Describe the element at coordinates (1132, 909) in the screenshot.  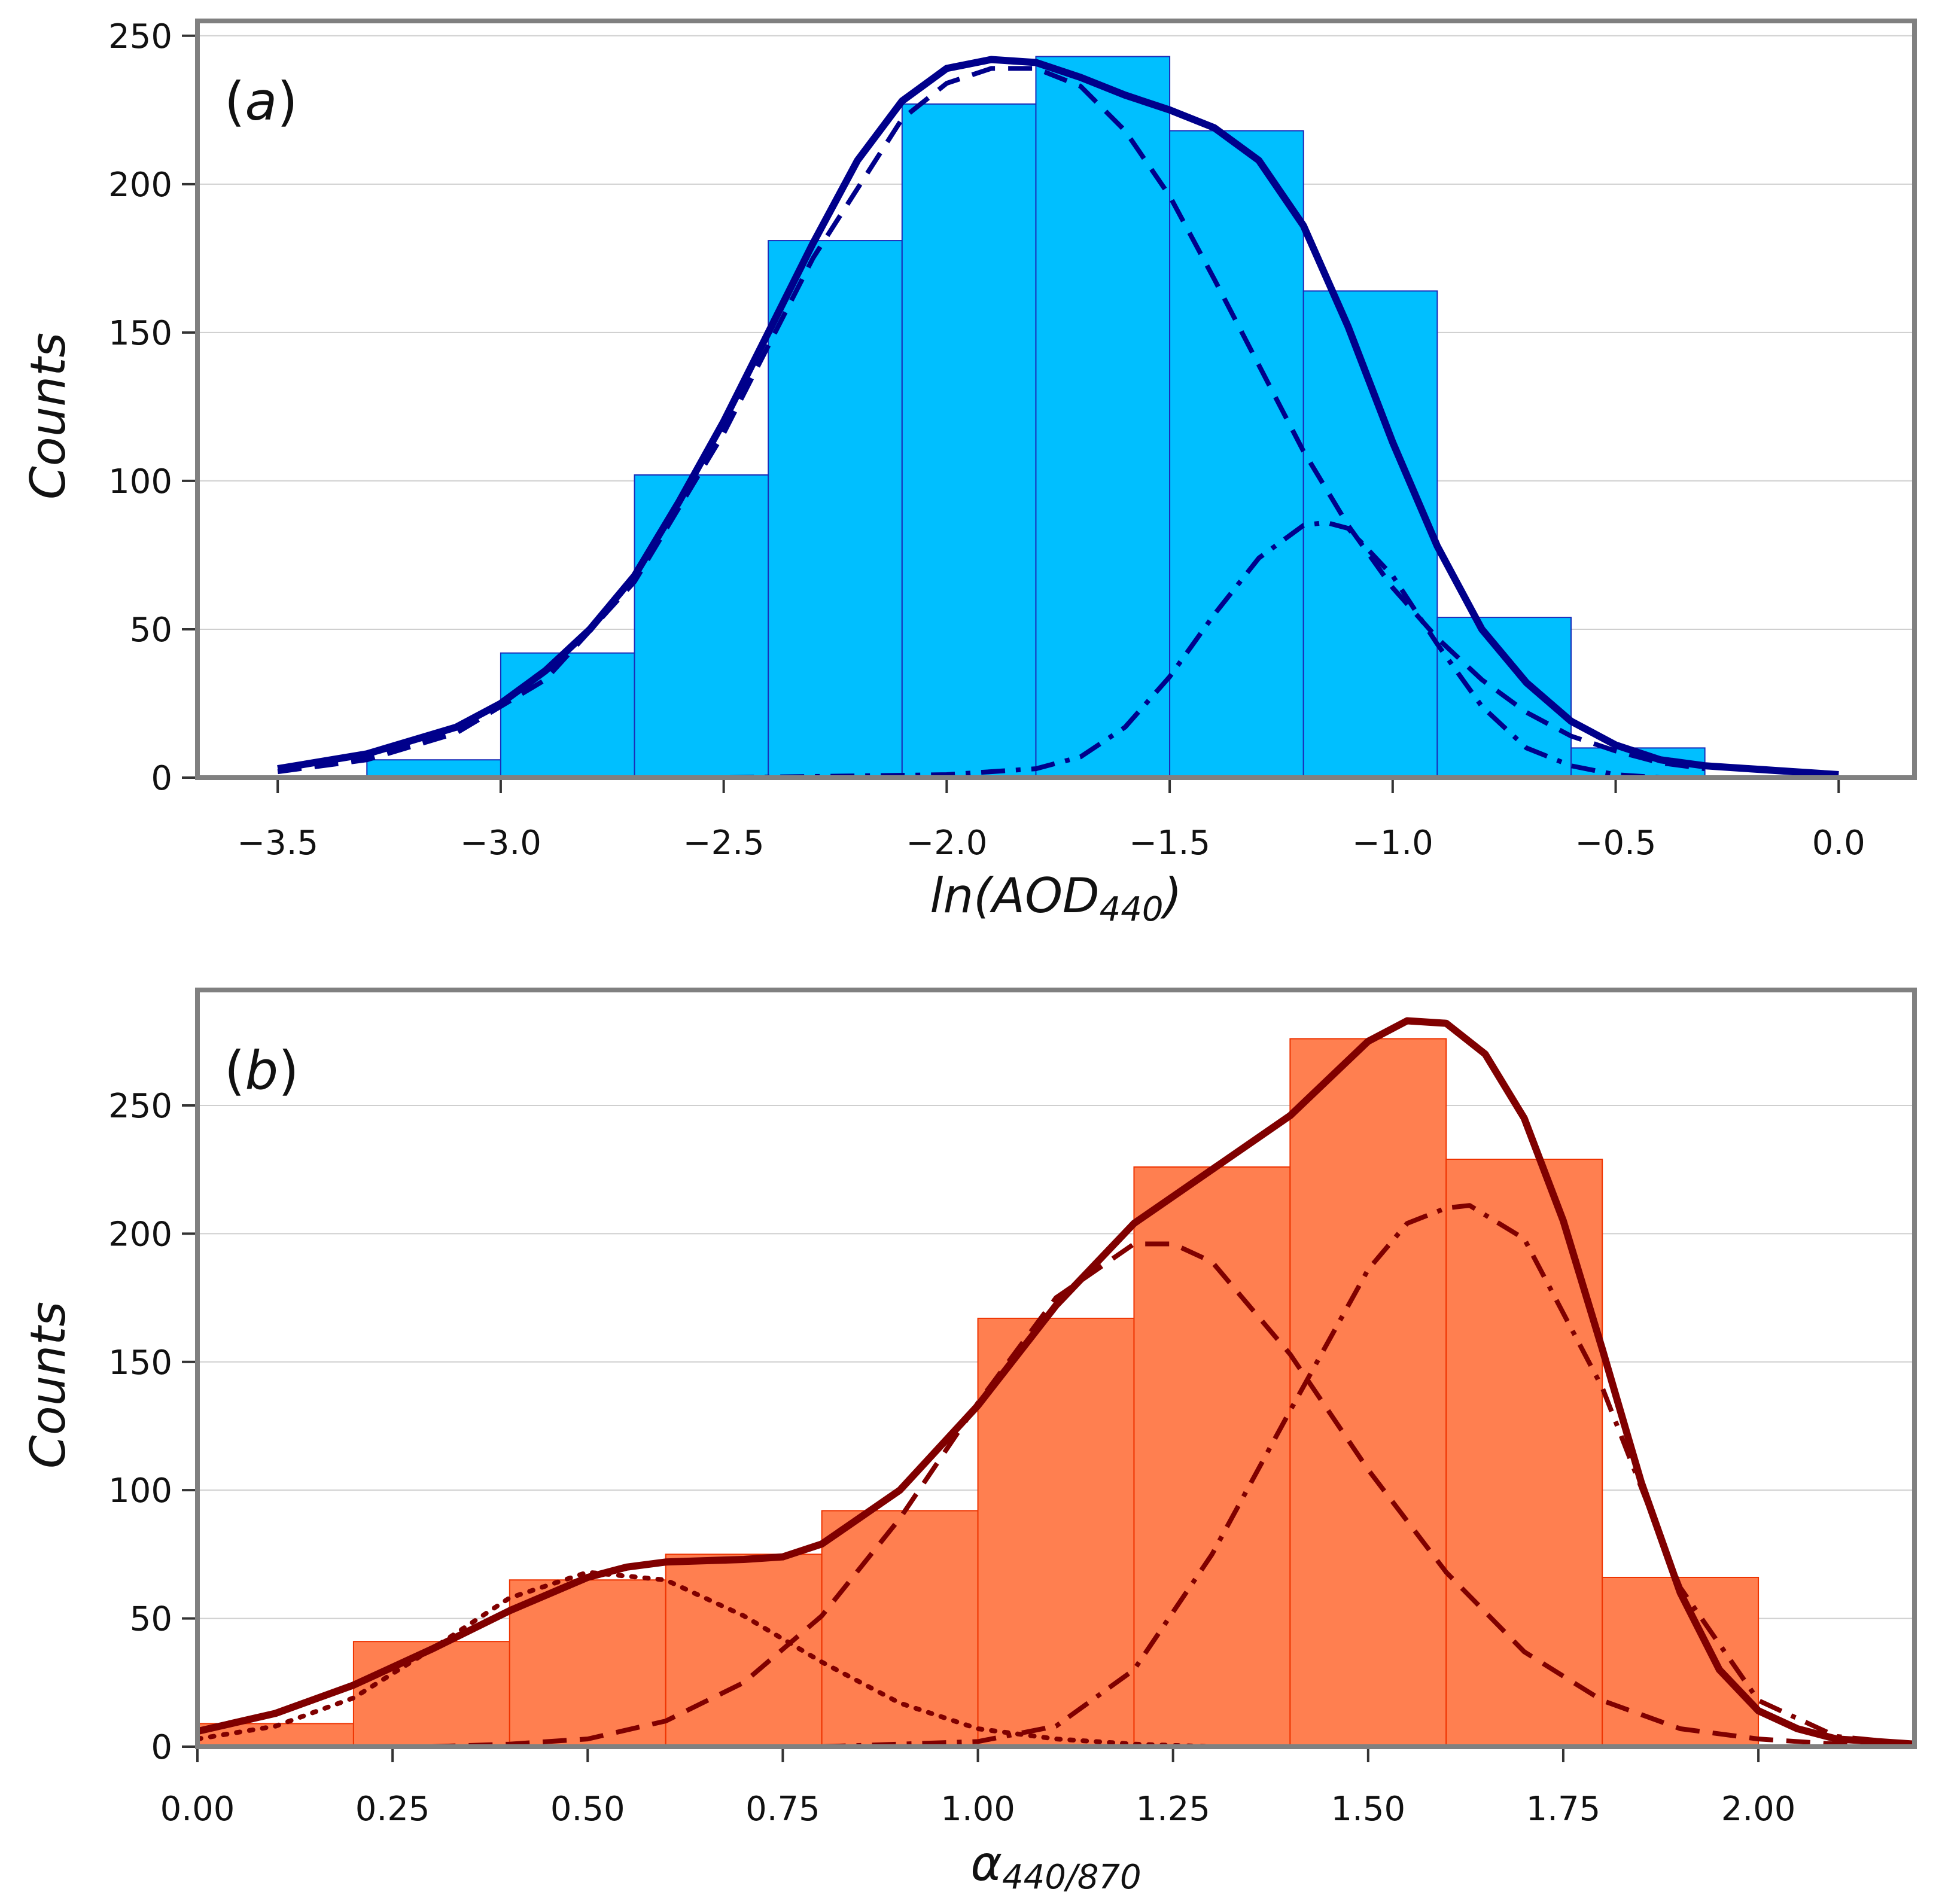
I see `x-axis-label-subscript: 440` at that location.